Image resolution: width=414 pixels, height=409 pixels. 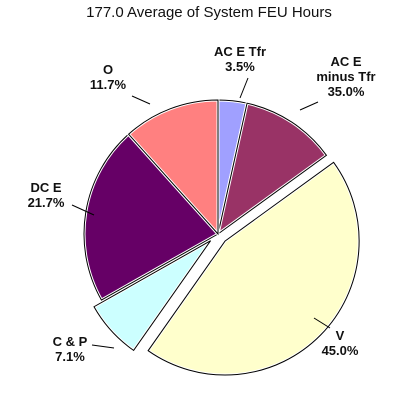 I want to click on slice-label-0: AC E Tfr 3.5%, so click(x=240, y=59).